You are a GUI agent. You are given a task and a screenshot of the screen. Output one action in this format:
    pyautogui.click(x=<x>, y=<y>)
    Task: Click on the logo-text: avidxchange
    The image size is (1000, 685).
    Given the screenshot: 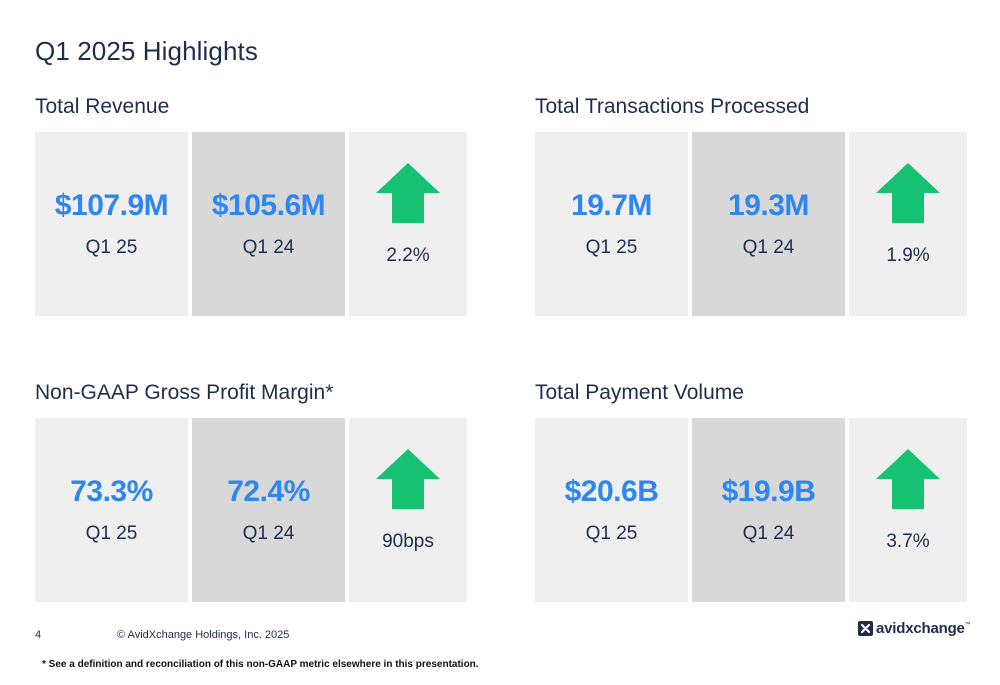 What is the action you would take?
    pyautogui.click(x=920, y=628)
    